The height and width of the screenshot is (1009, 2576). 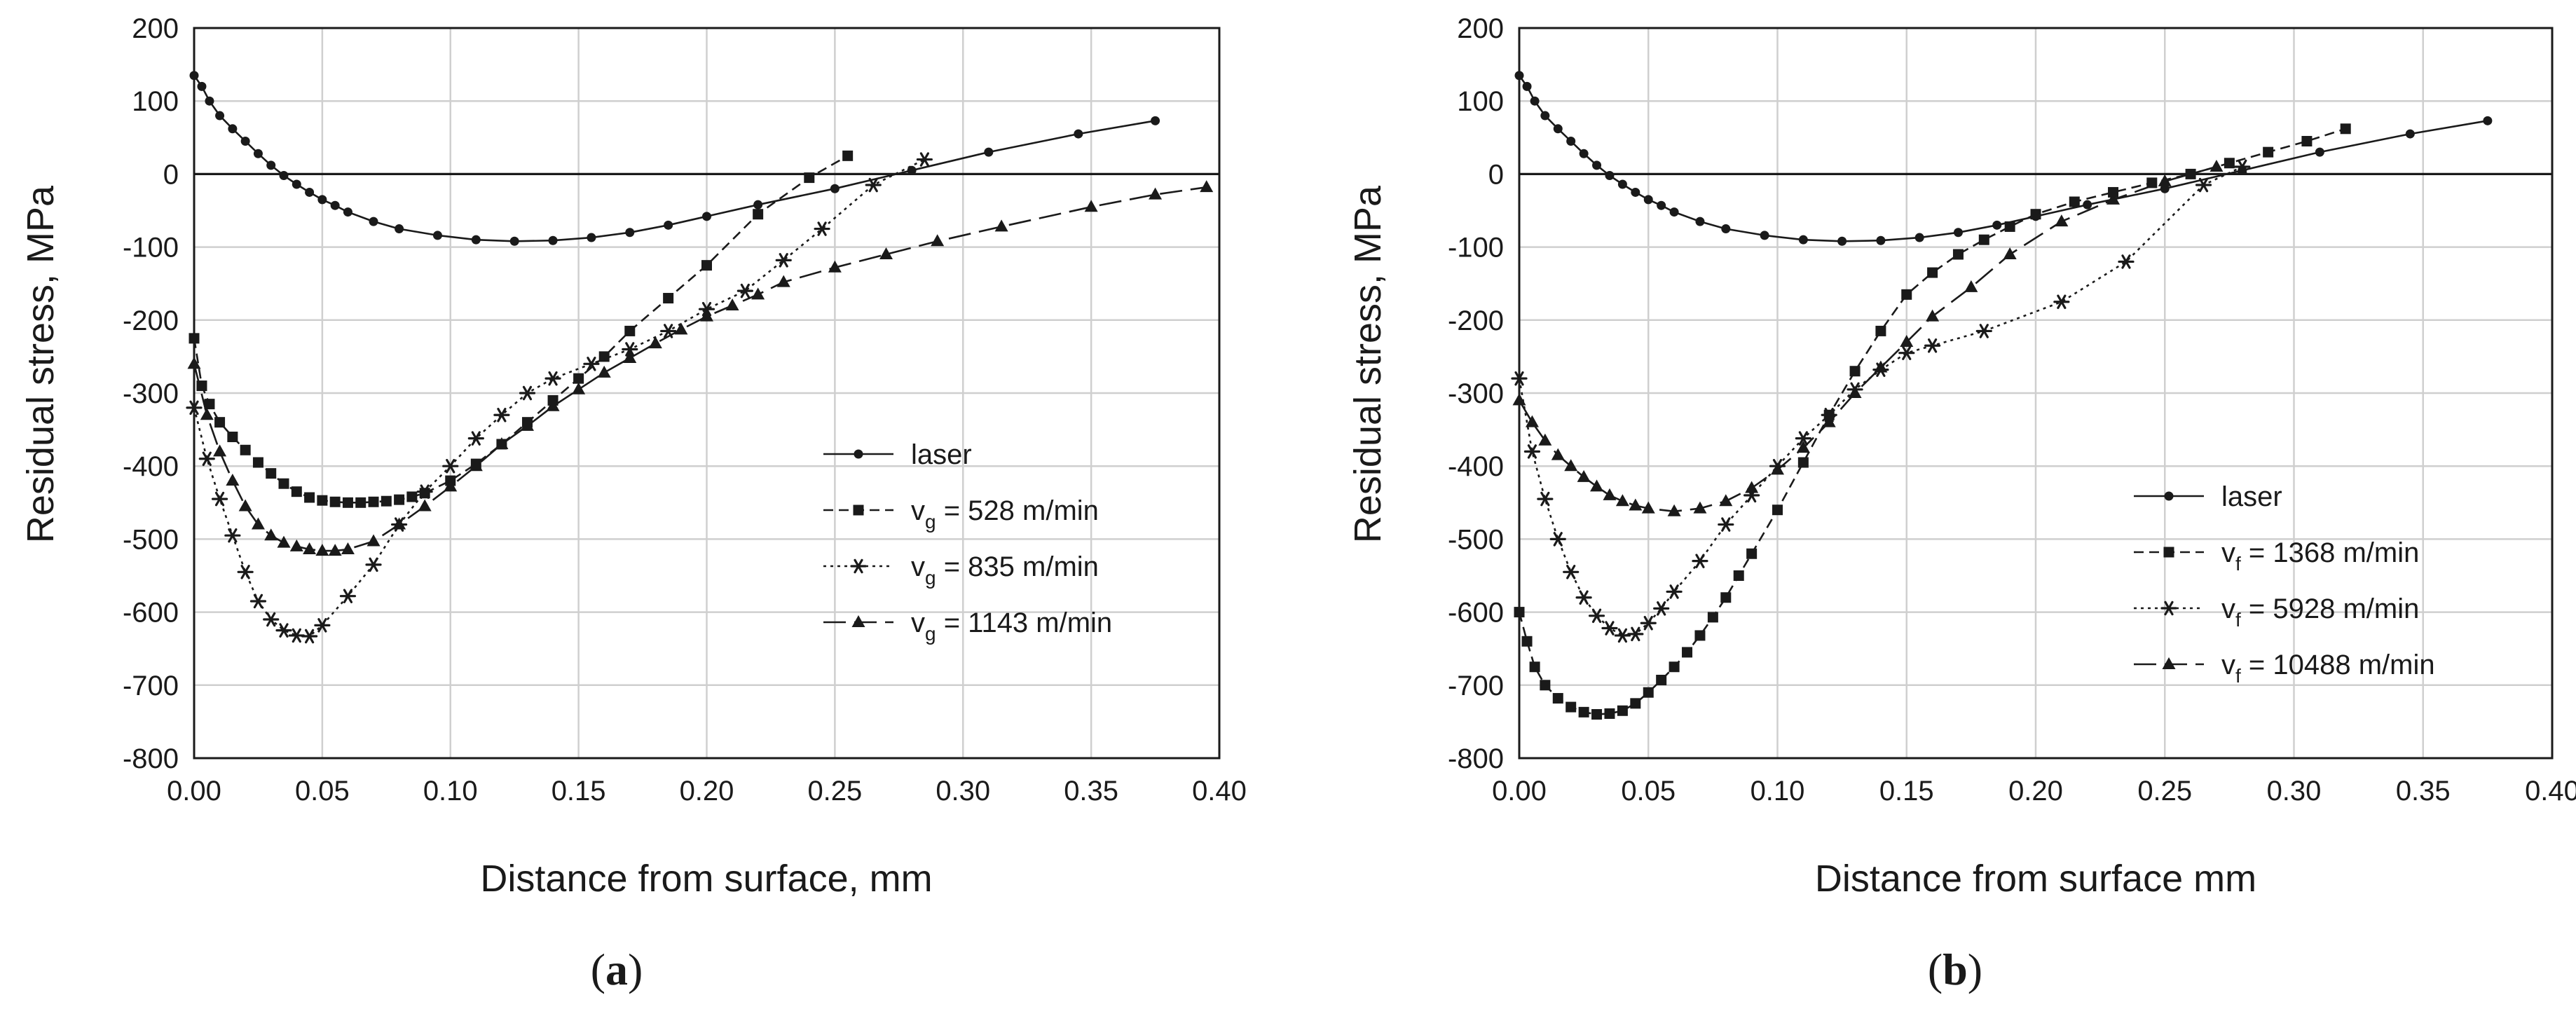 What do you see at coordinates (521, 329) in the screenshot?
I see `series-line` at bounding box center [521, 329].